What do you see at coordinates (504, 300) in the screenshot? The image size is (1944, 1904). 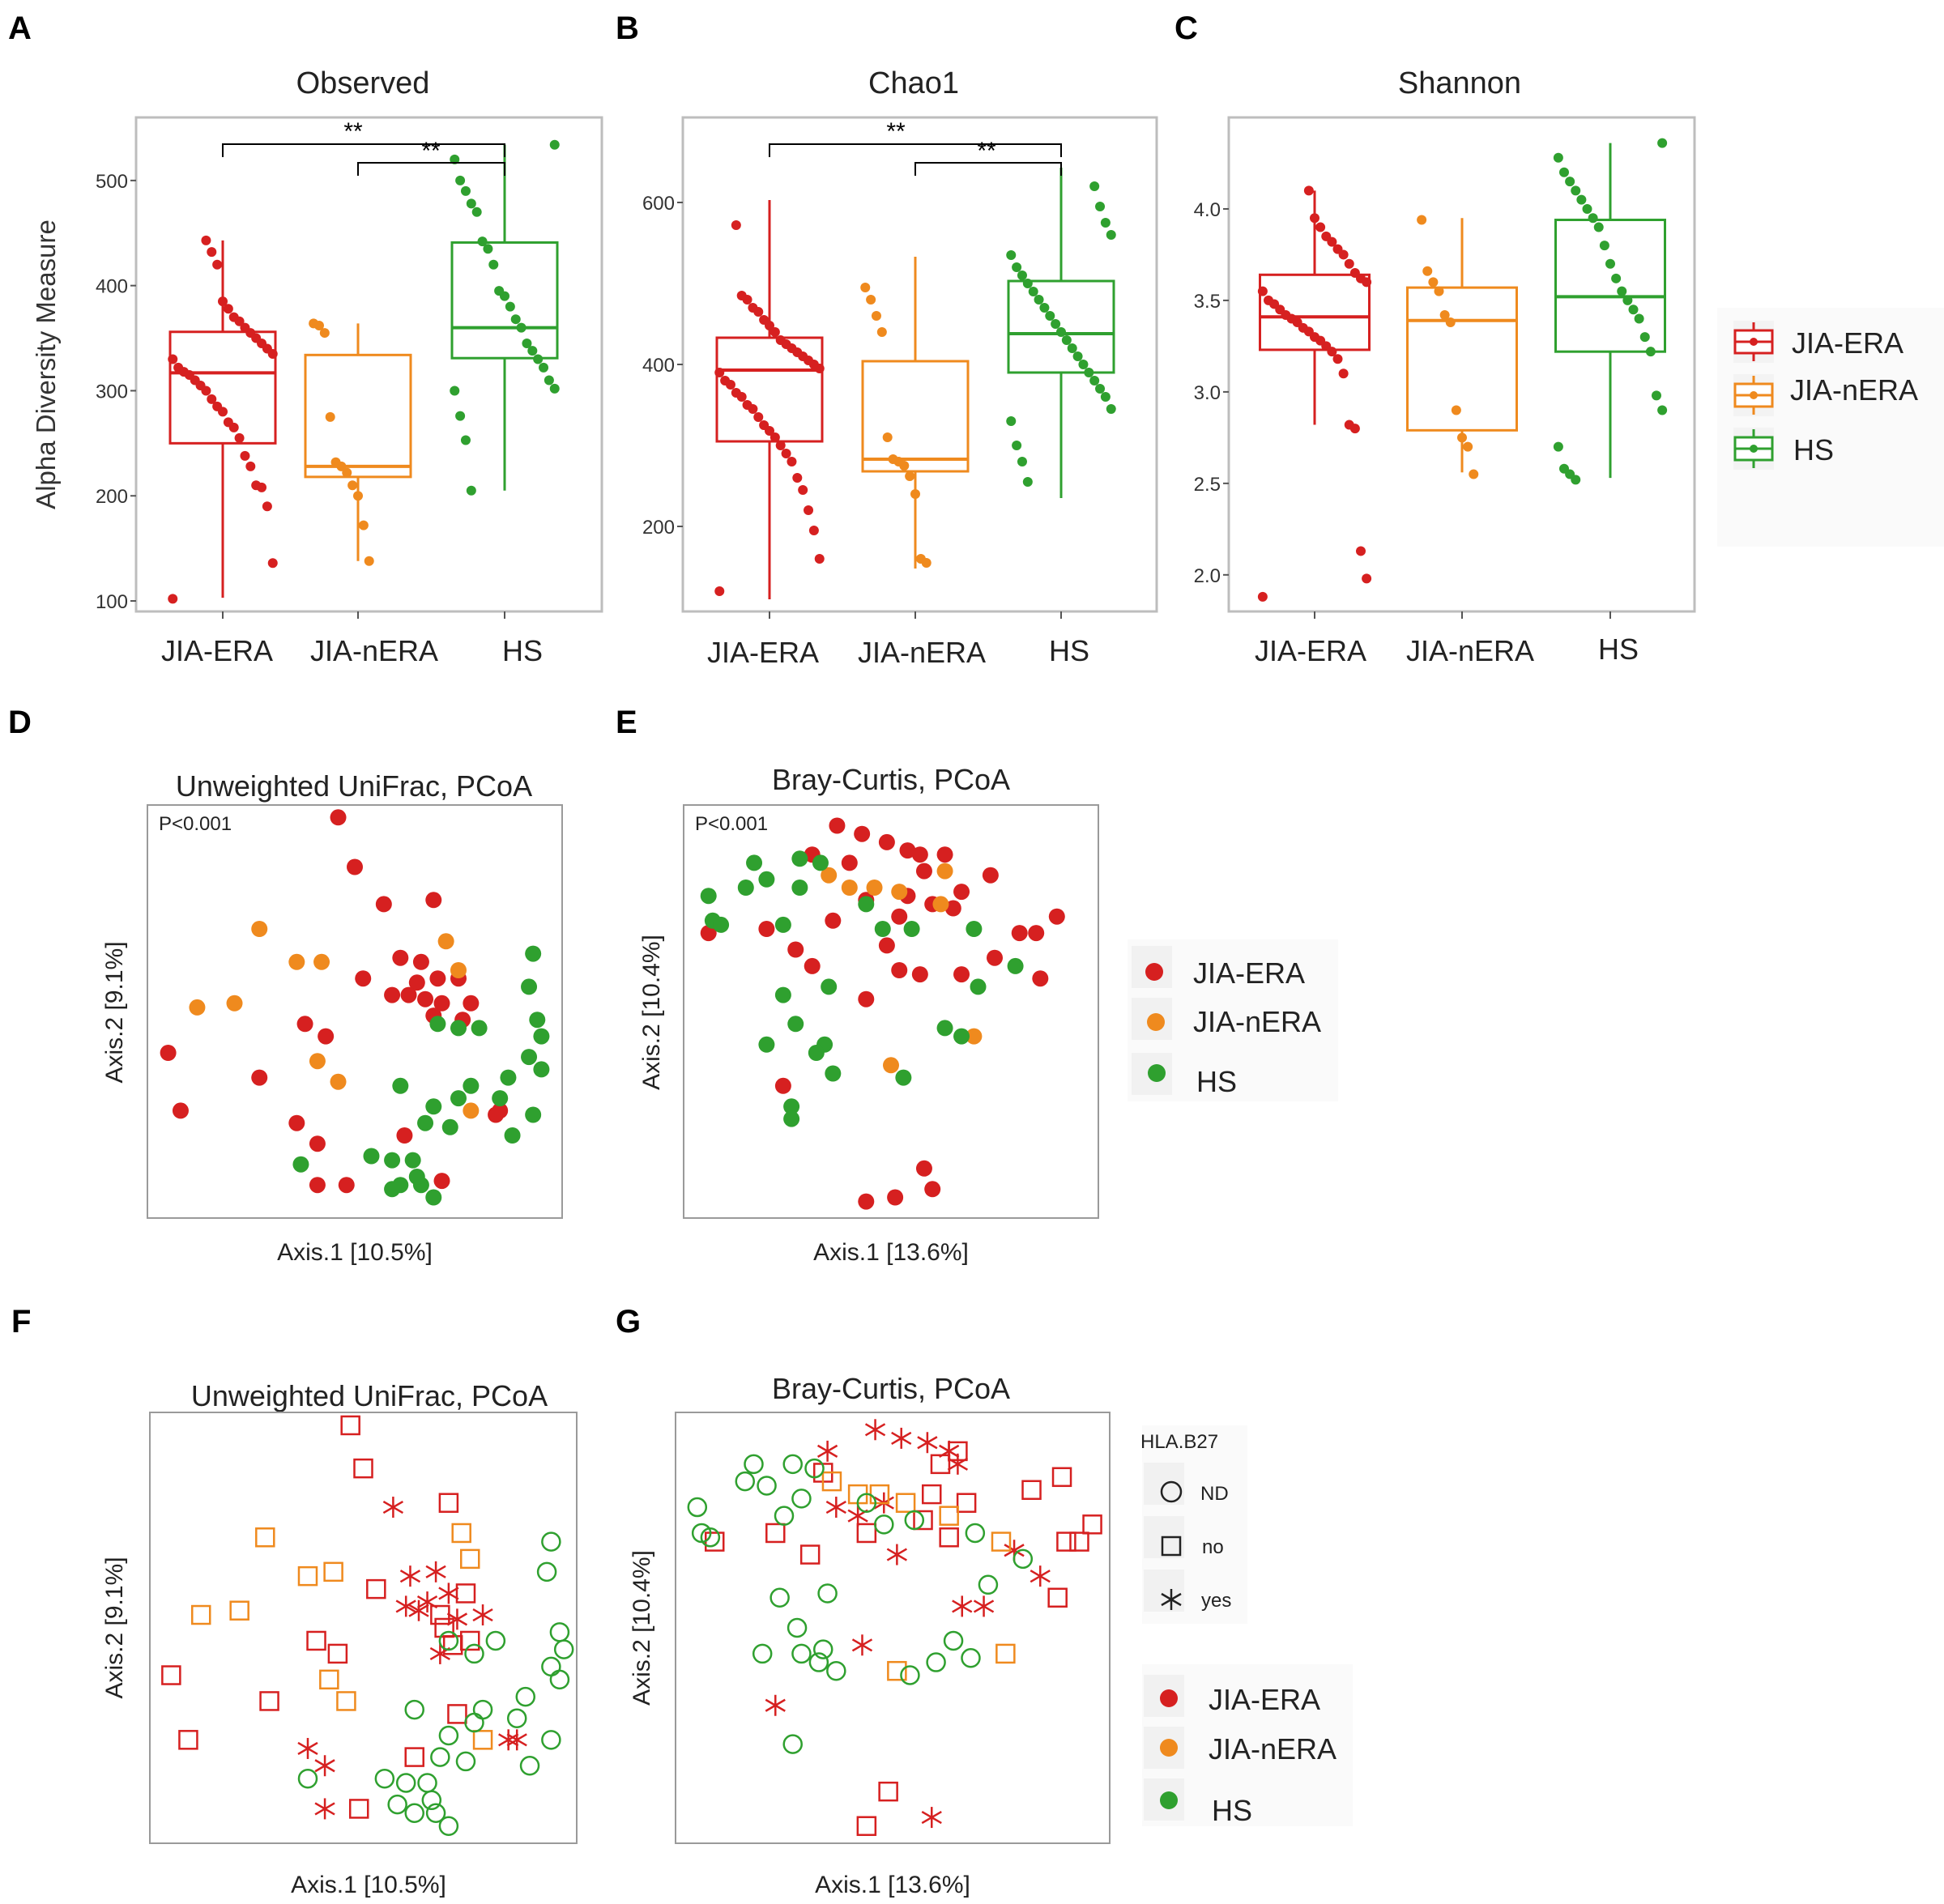 I see `panel-a-box-hs` at bounding box center [504, 300].